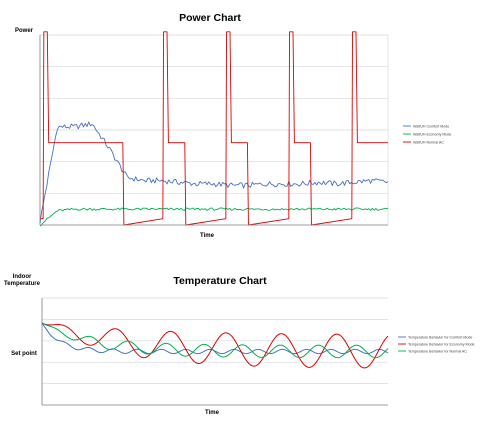 Image resolution: width=500 pixels, height=424 pixels. What do you see at coordinates (24, 354) in the screenshot?
I see `temperature-chart-setpoint-label: Set point` at bounding box center [24, 354].